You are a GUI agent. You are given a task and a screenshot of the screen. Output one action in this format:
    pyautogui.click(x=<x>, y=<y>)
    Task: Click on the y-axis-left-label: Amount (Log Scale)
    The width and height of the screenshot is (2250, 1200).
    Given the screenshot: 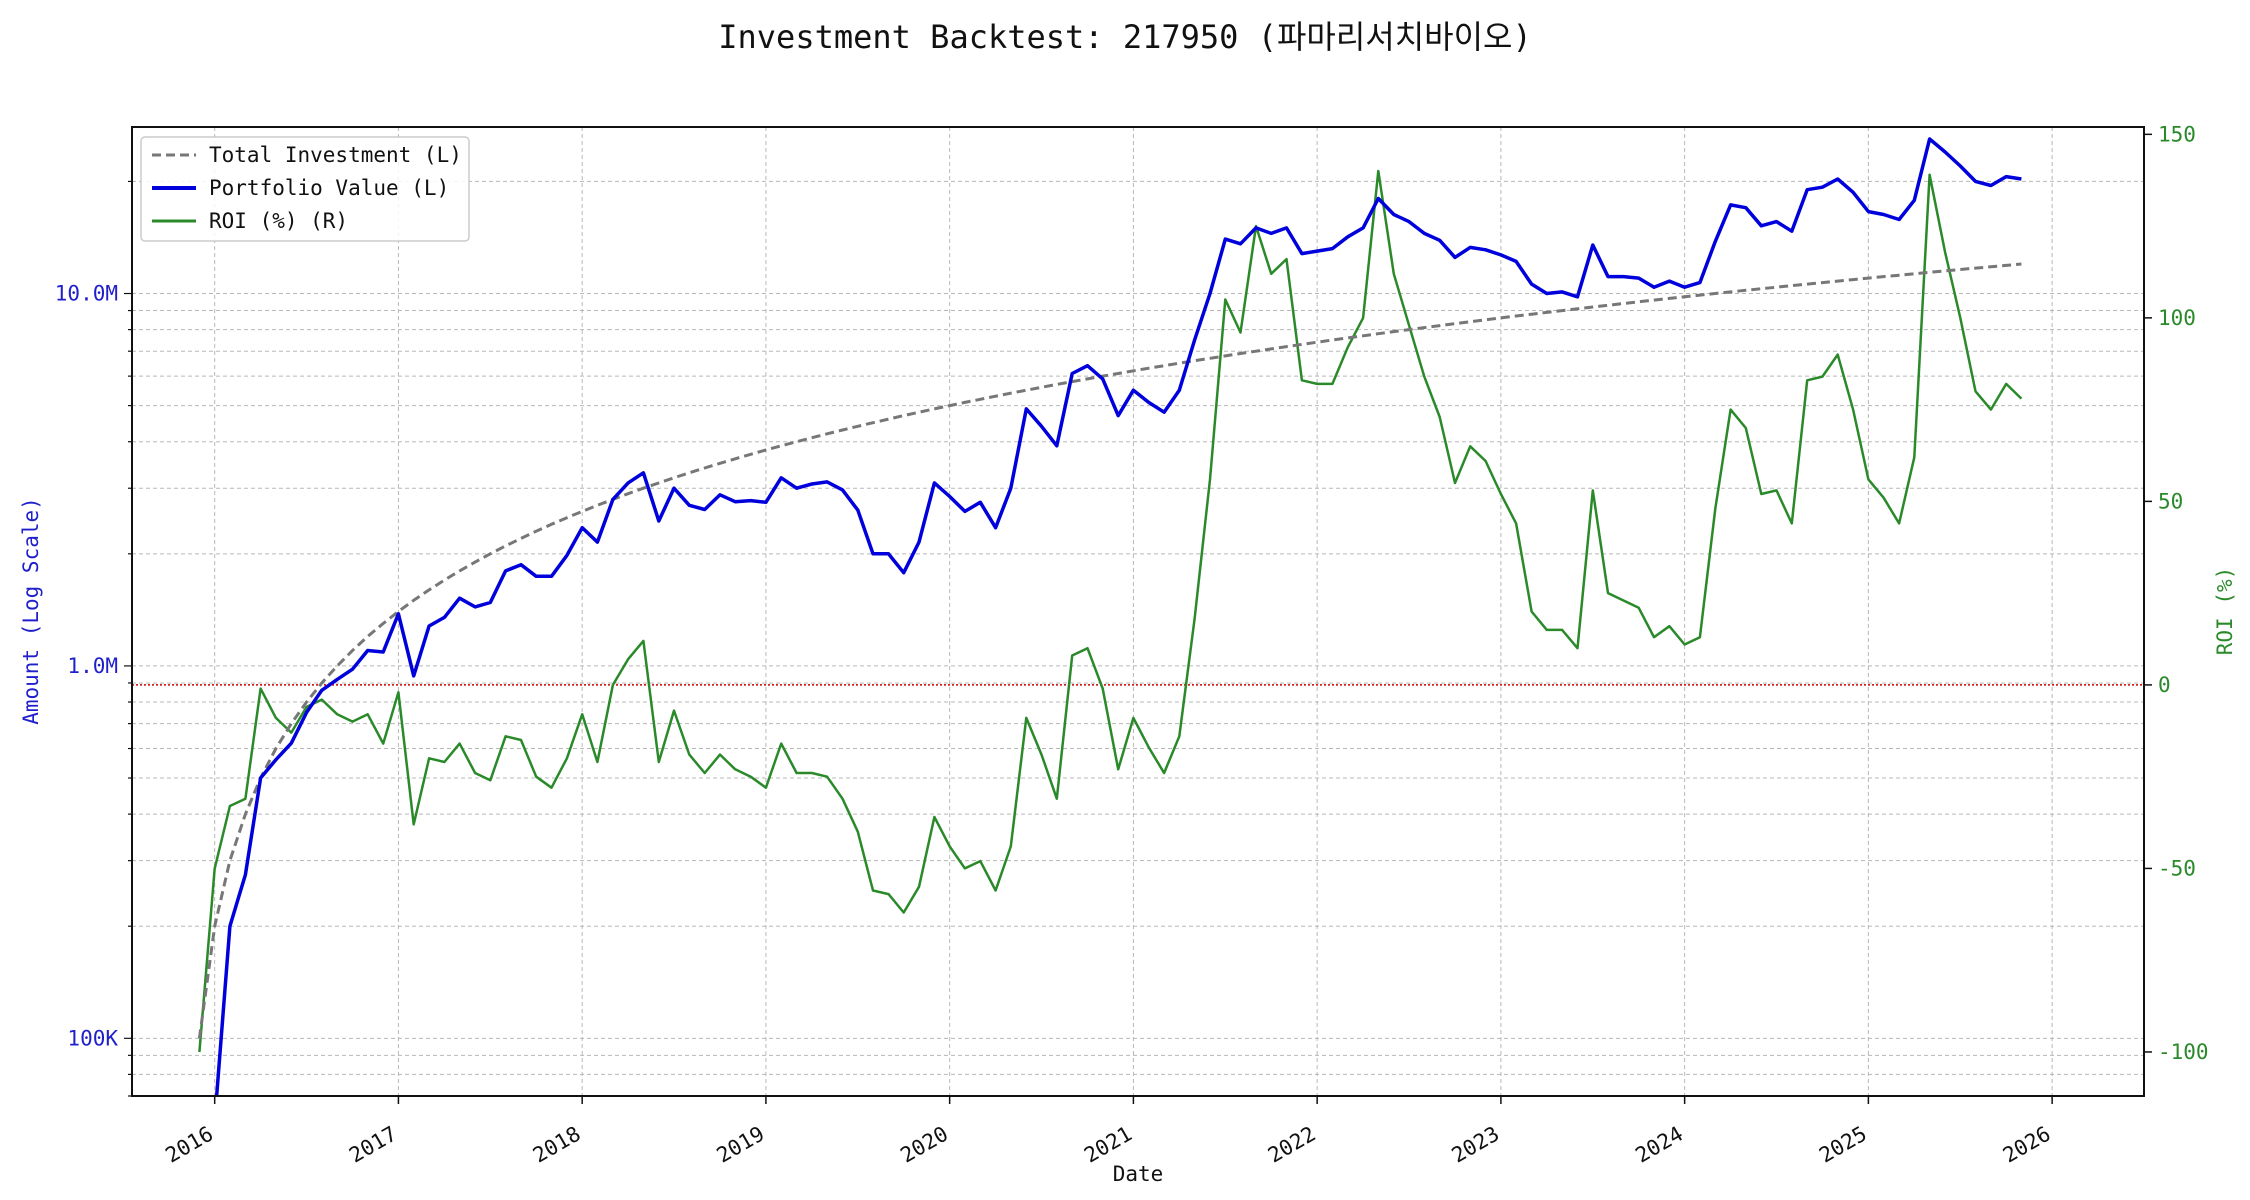 What is the action you would take?
    pyautogui.click(x=31, y=611)
    